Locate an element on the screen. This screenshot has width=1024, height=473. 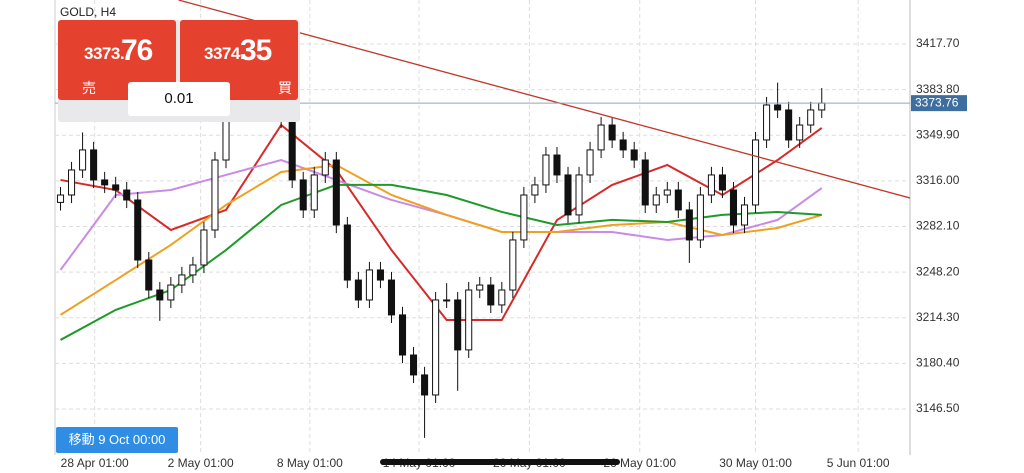
last-price-tag is located at coordinates (939, 103).